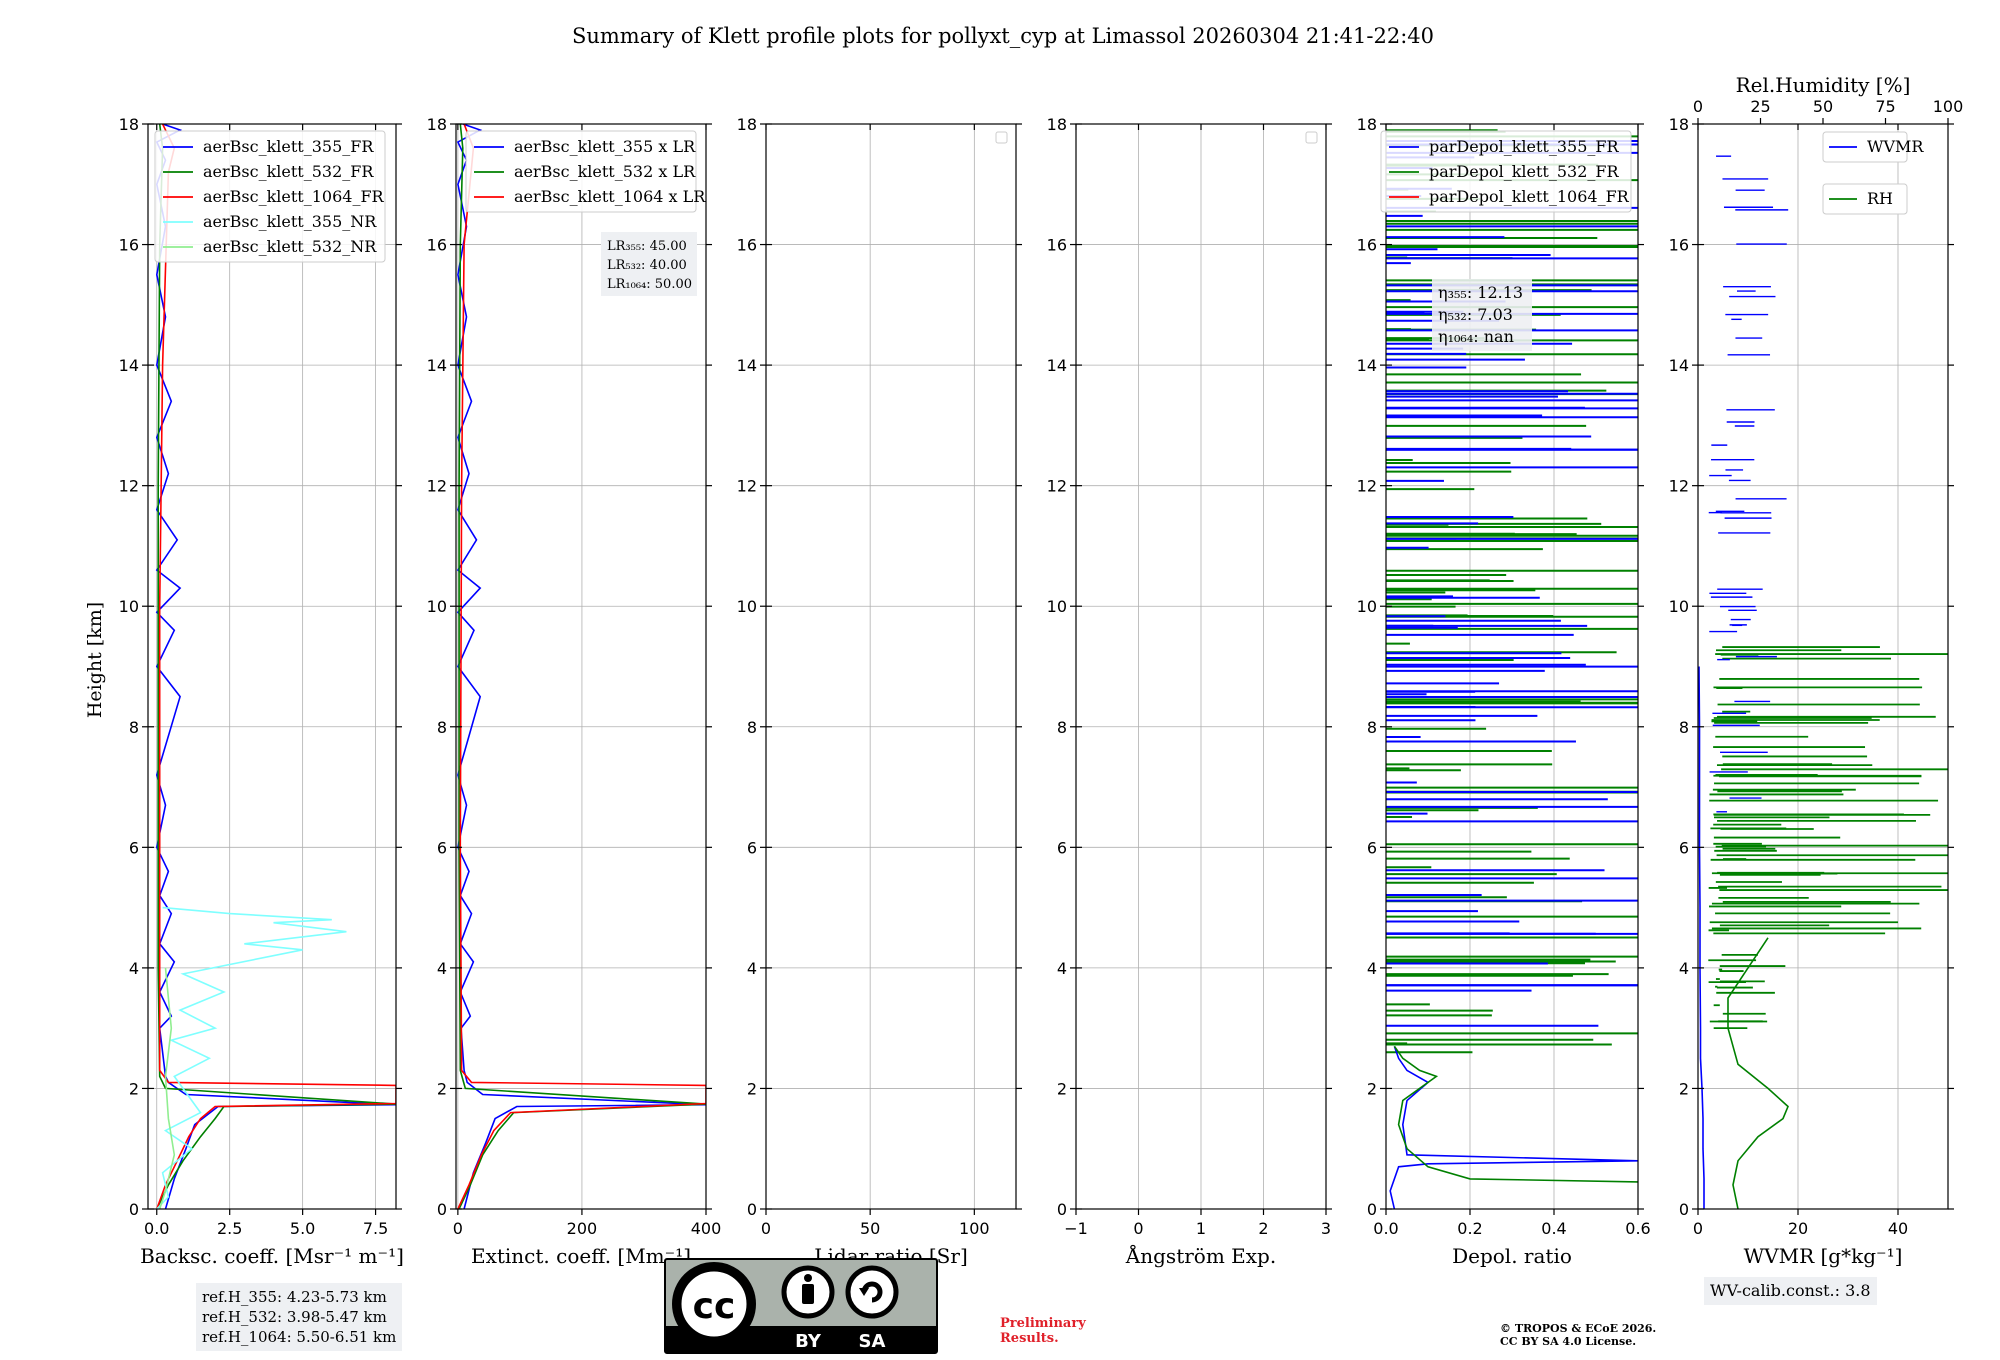 Image resolution: width=2000 pixels, height=1360 pixels. I want to click on cc-by-sa-logo: cc BY SA, so click(801, 1306).